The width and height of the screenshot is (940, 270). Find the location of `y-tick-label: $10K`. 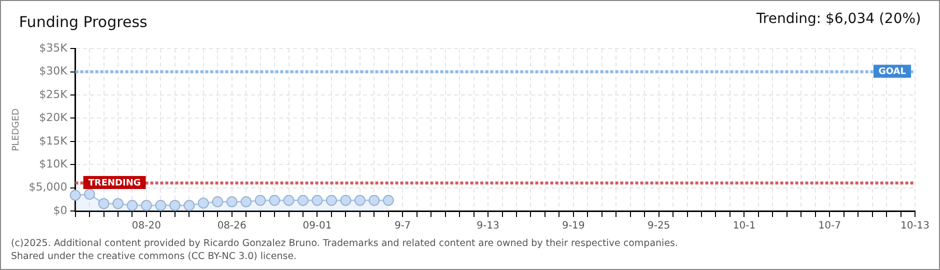

y-tick-label: $10K is located at coordinates (53, 163).